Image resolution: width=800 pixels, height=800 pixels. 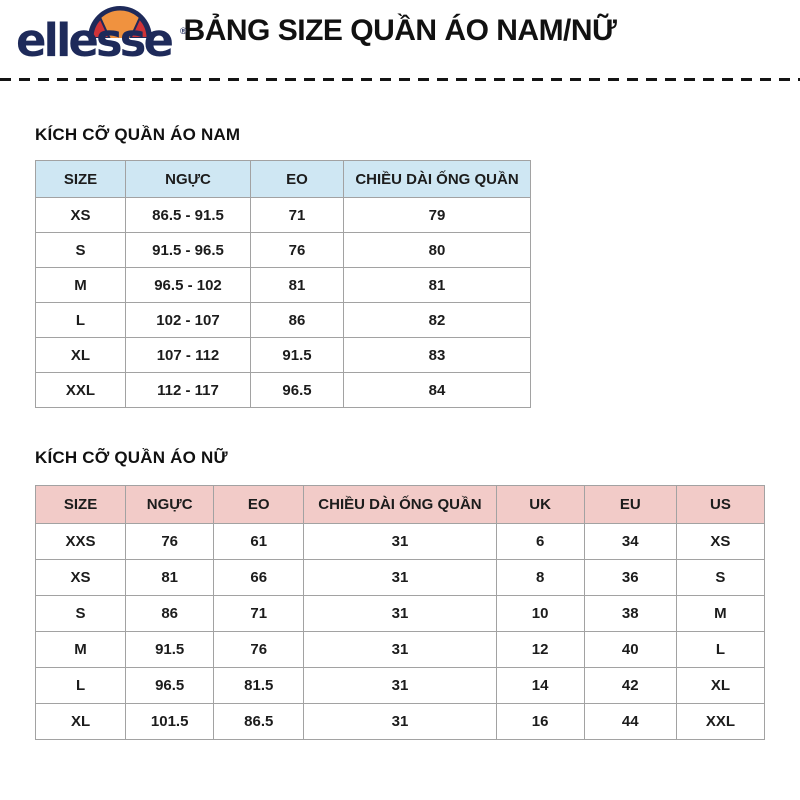 I want to click on table-row: L 102 - 107 86 82, so click(x=283, y=320).